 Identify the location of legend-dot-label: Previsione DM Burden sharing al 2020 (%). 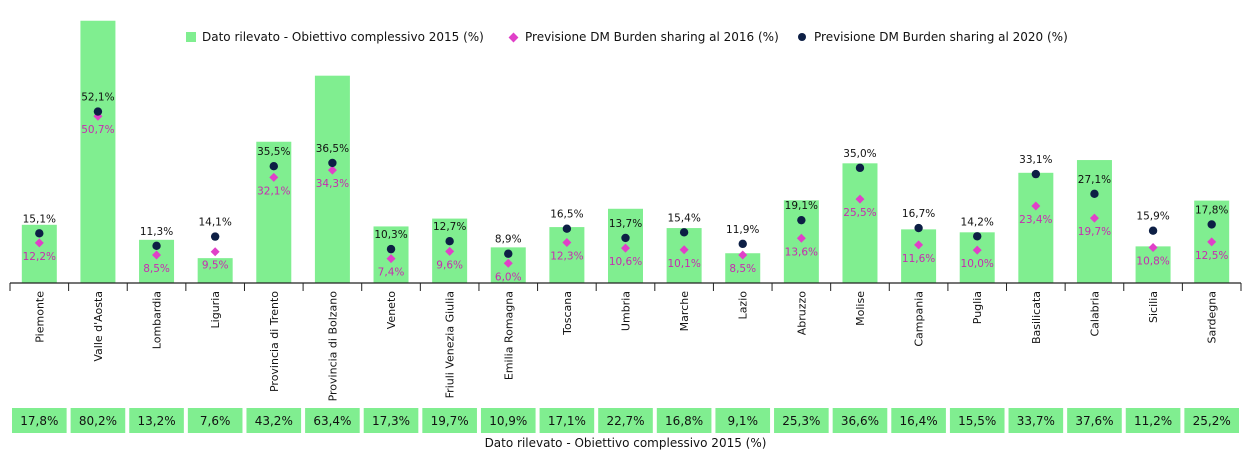
(941, 37).